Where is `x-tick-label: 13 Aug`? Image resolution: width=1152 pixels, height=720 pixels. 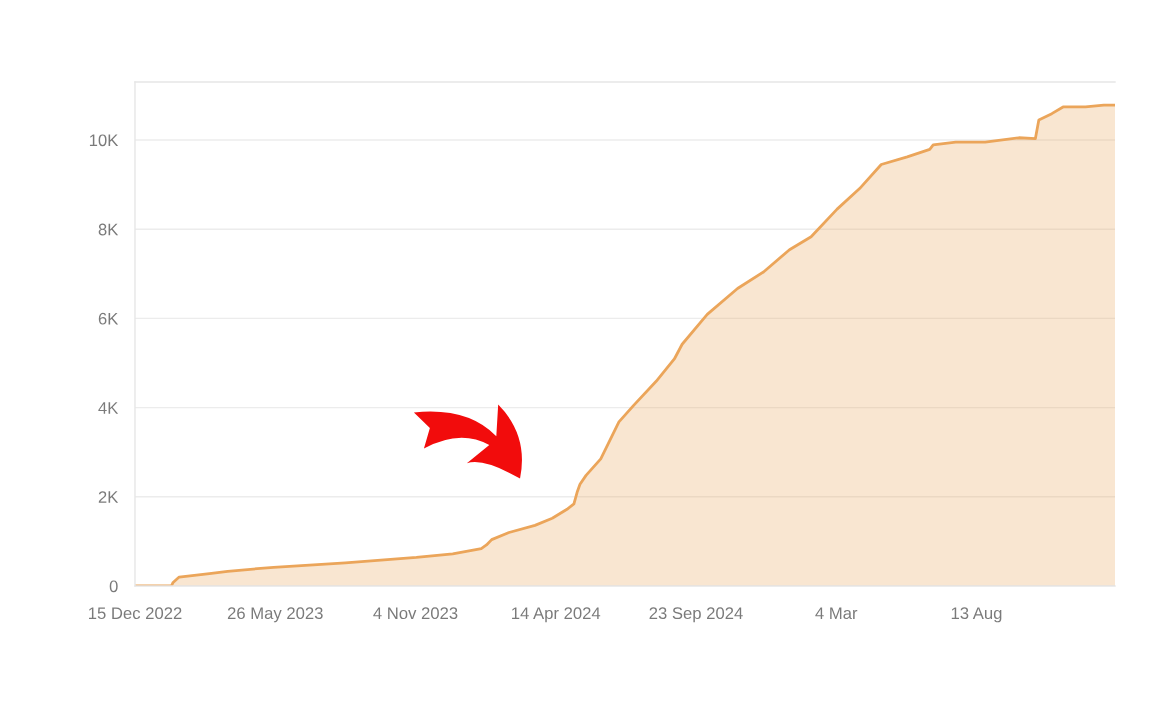 x-tick-label: 13 Aug is located at coordinates (976, 615).